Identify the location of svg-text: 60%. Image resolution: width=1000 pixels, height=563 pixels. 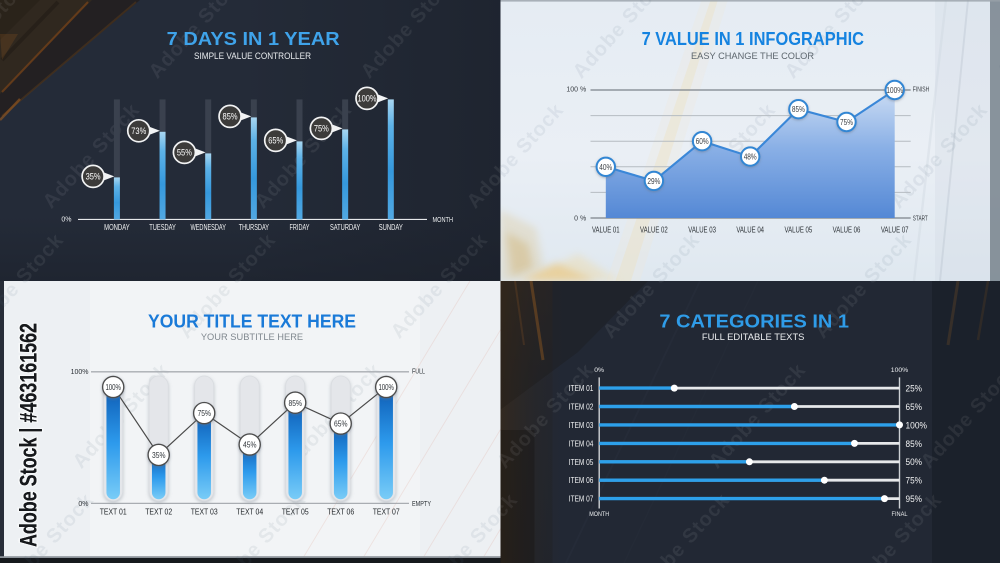
(702, 141).